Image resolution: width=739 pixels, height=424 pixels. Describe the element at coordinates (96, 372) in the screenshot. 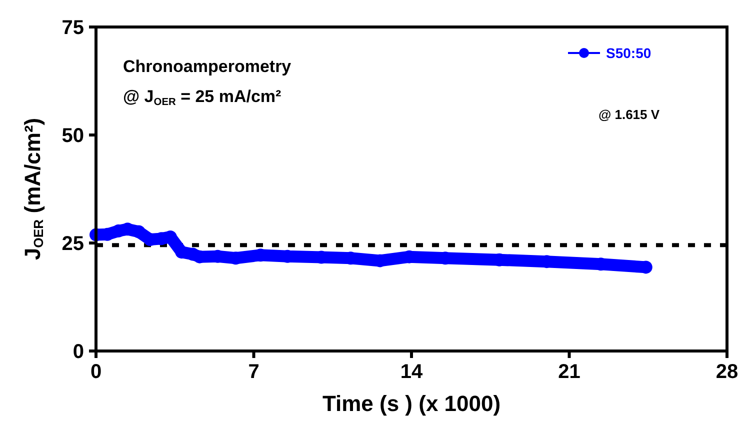

I see `x-tick-label: 0` at that location.